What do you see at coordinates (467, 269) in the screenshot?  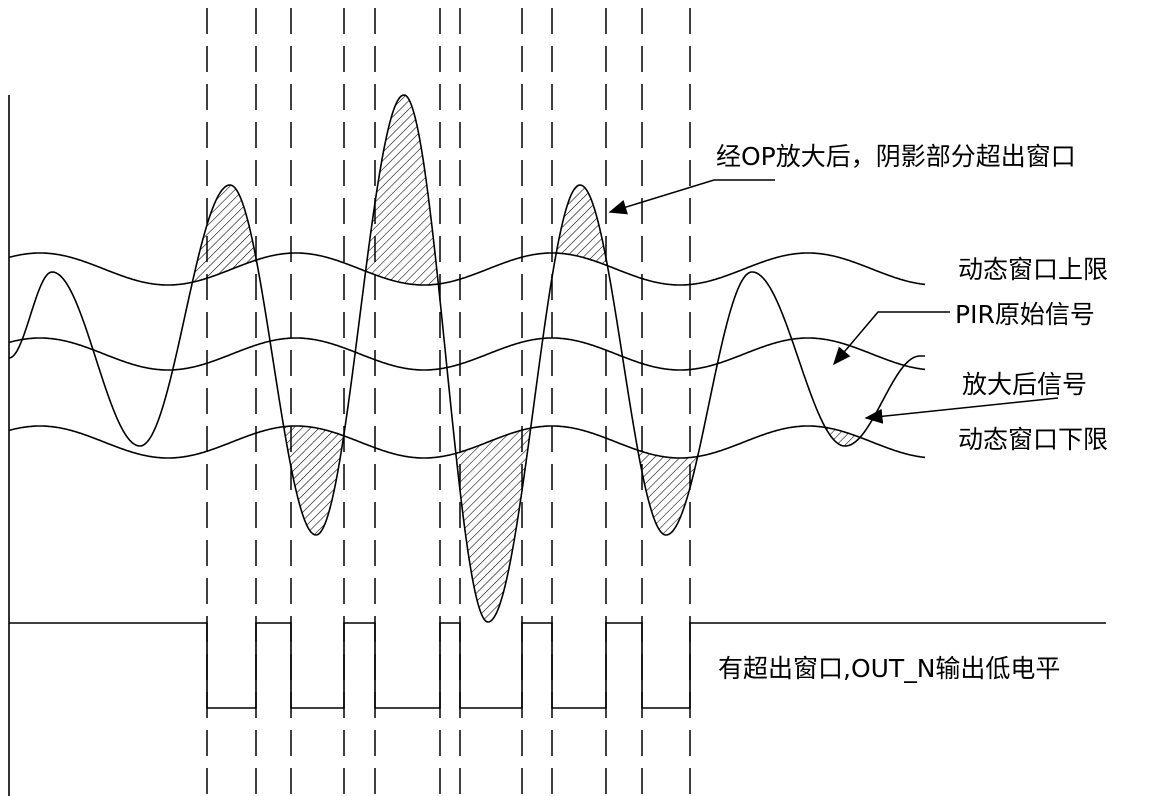 I see `upper-limit-curve` at bounding box center [467, 269].